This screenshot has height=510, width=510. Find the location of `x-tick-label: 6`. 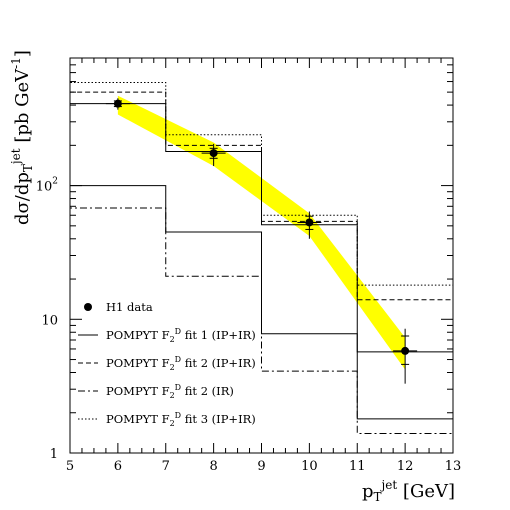

x-tick-label: 6 is located at coordinates (118, 466).